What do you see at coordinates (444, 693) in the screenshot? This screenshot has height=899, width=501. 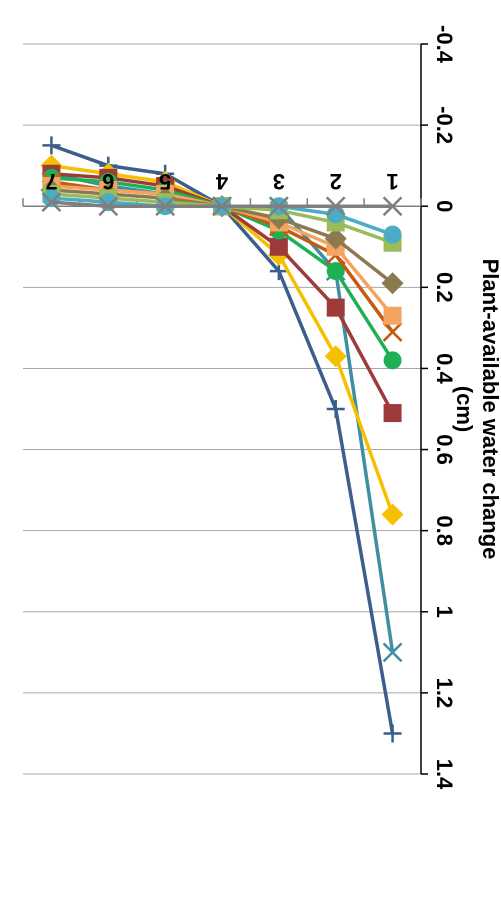 I see `y-tick-label-8: 1.2` at bounding box center [444, 693].